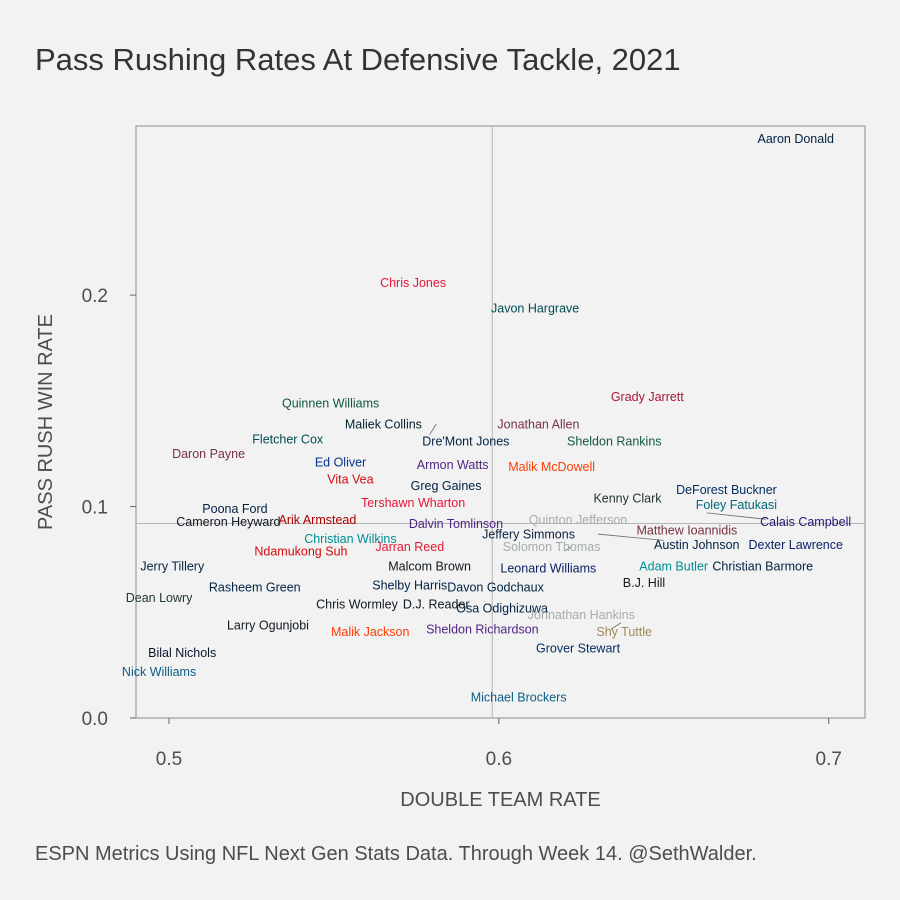 This screenshot has width=900, height=900. What do you see at coordinates (456, 524) in the screenshot?
I see `data-point-label: Dalvin Tomlinson` at bounding box center [456, 524].